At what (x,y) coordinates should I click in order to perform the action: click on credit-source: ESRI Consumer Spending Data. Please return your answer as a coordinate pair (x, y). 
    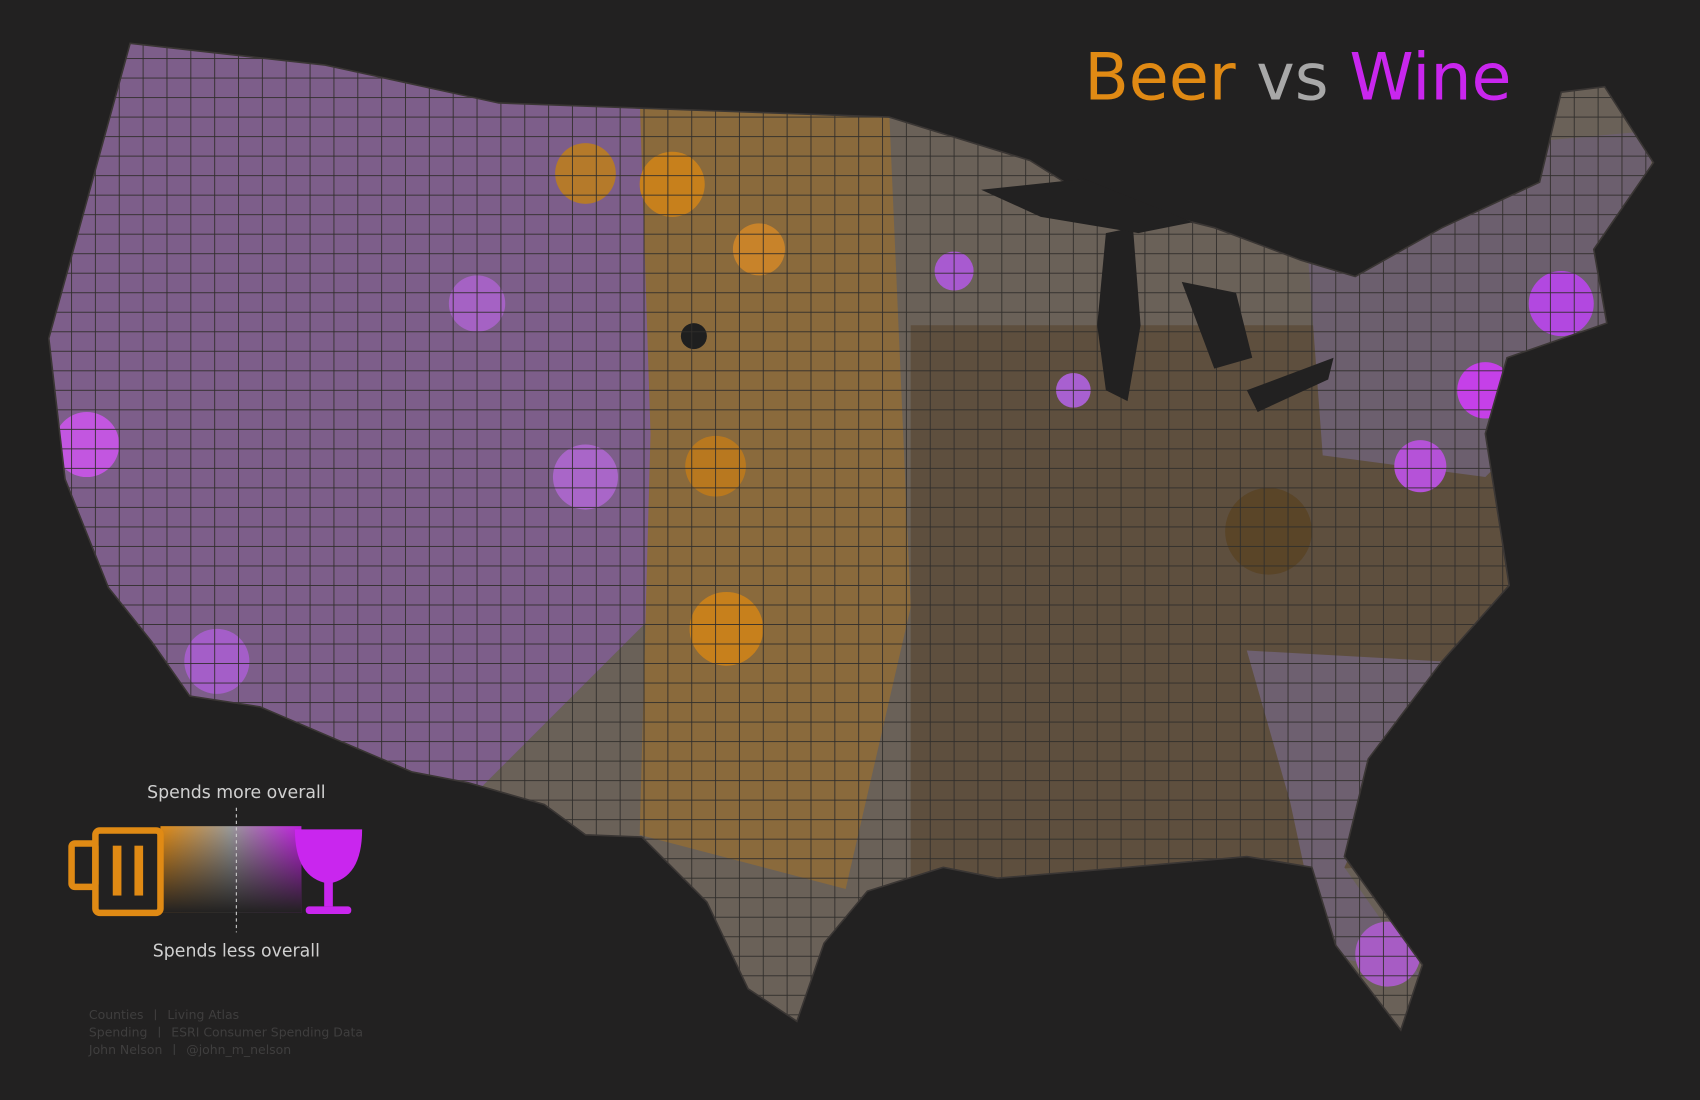
    Looking at the image, I should click on (267, 1031).